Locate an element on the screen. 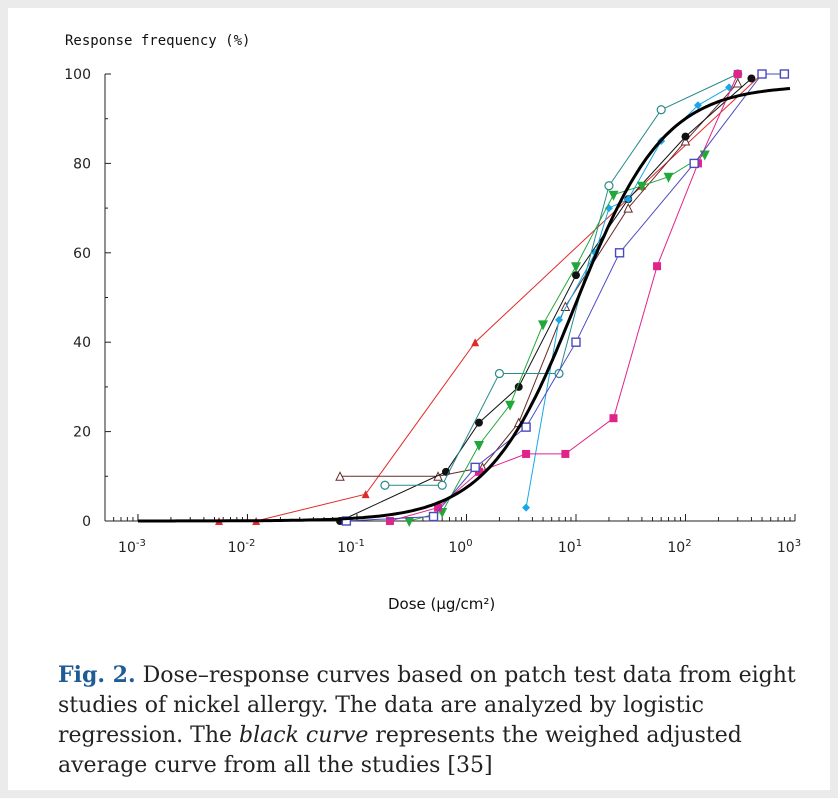  y-tick-label: 80 is located at coordinates (82, 164).